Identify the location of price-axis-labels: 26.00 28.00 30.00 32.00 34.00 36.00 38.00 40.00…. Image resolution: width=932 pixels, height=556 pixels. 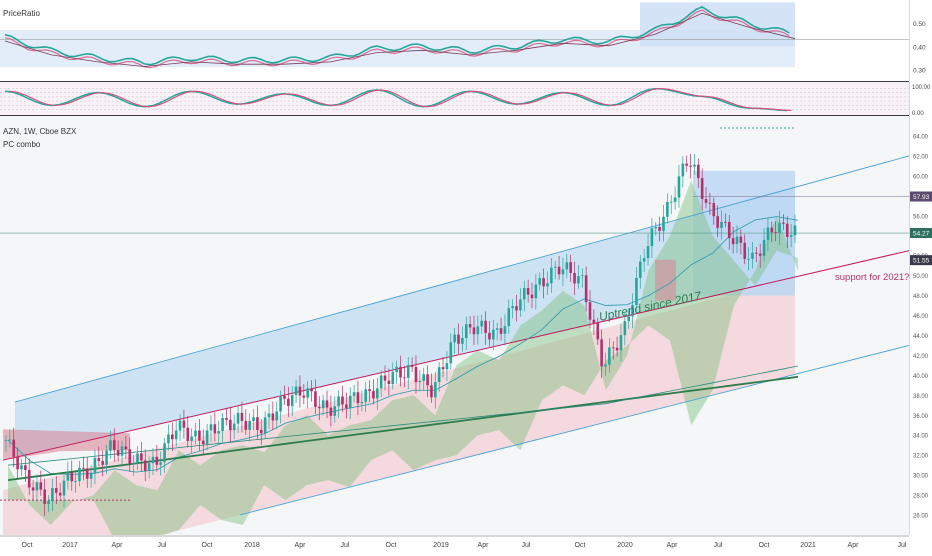
(921, 327).